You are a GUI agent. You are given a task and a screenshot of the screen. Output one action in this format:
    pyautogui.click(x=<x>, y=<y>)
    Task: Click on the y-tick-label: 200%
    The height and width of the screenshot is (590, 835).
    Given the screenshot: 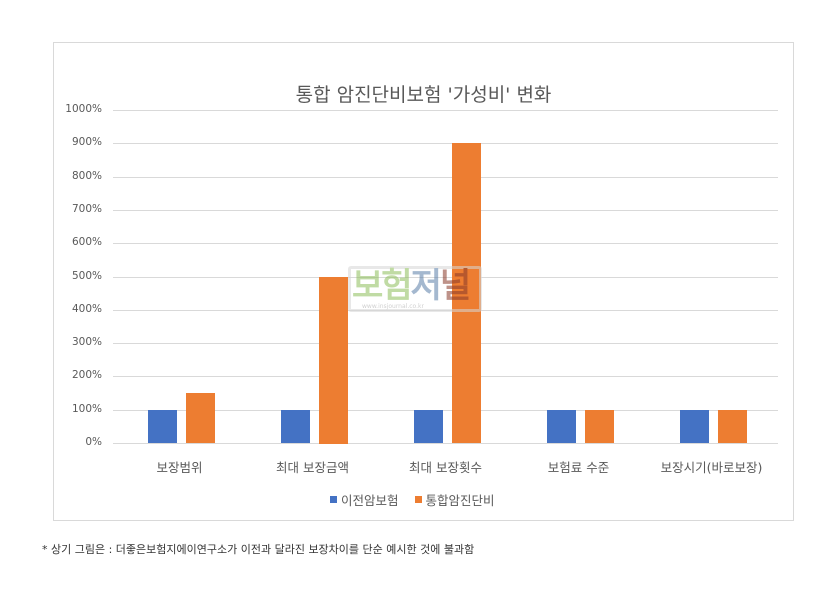 What is the action you would take?
    pyautogui.click(x=86, y=375)
    